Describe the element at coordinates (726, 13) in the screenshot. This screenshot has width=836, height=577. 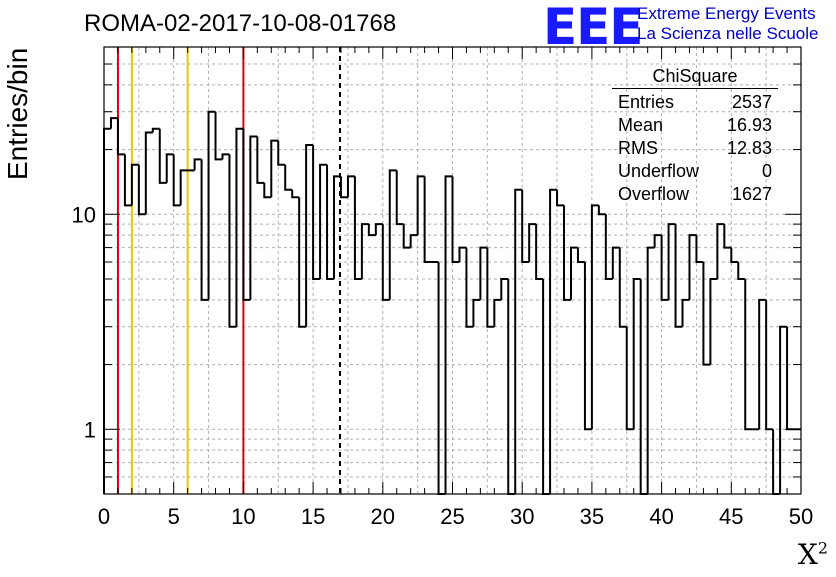
I see `logo-line-extreme-energy-events: Extreme Energy Events` at that location.